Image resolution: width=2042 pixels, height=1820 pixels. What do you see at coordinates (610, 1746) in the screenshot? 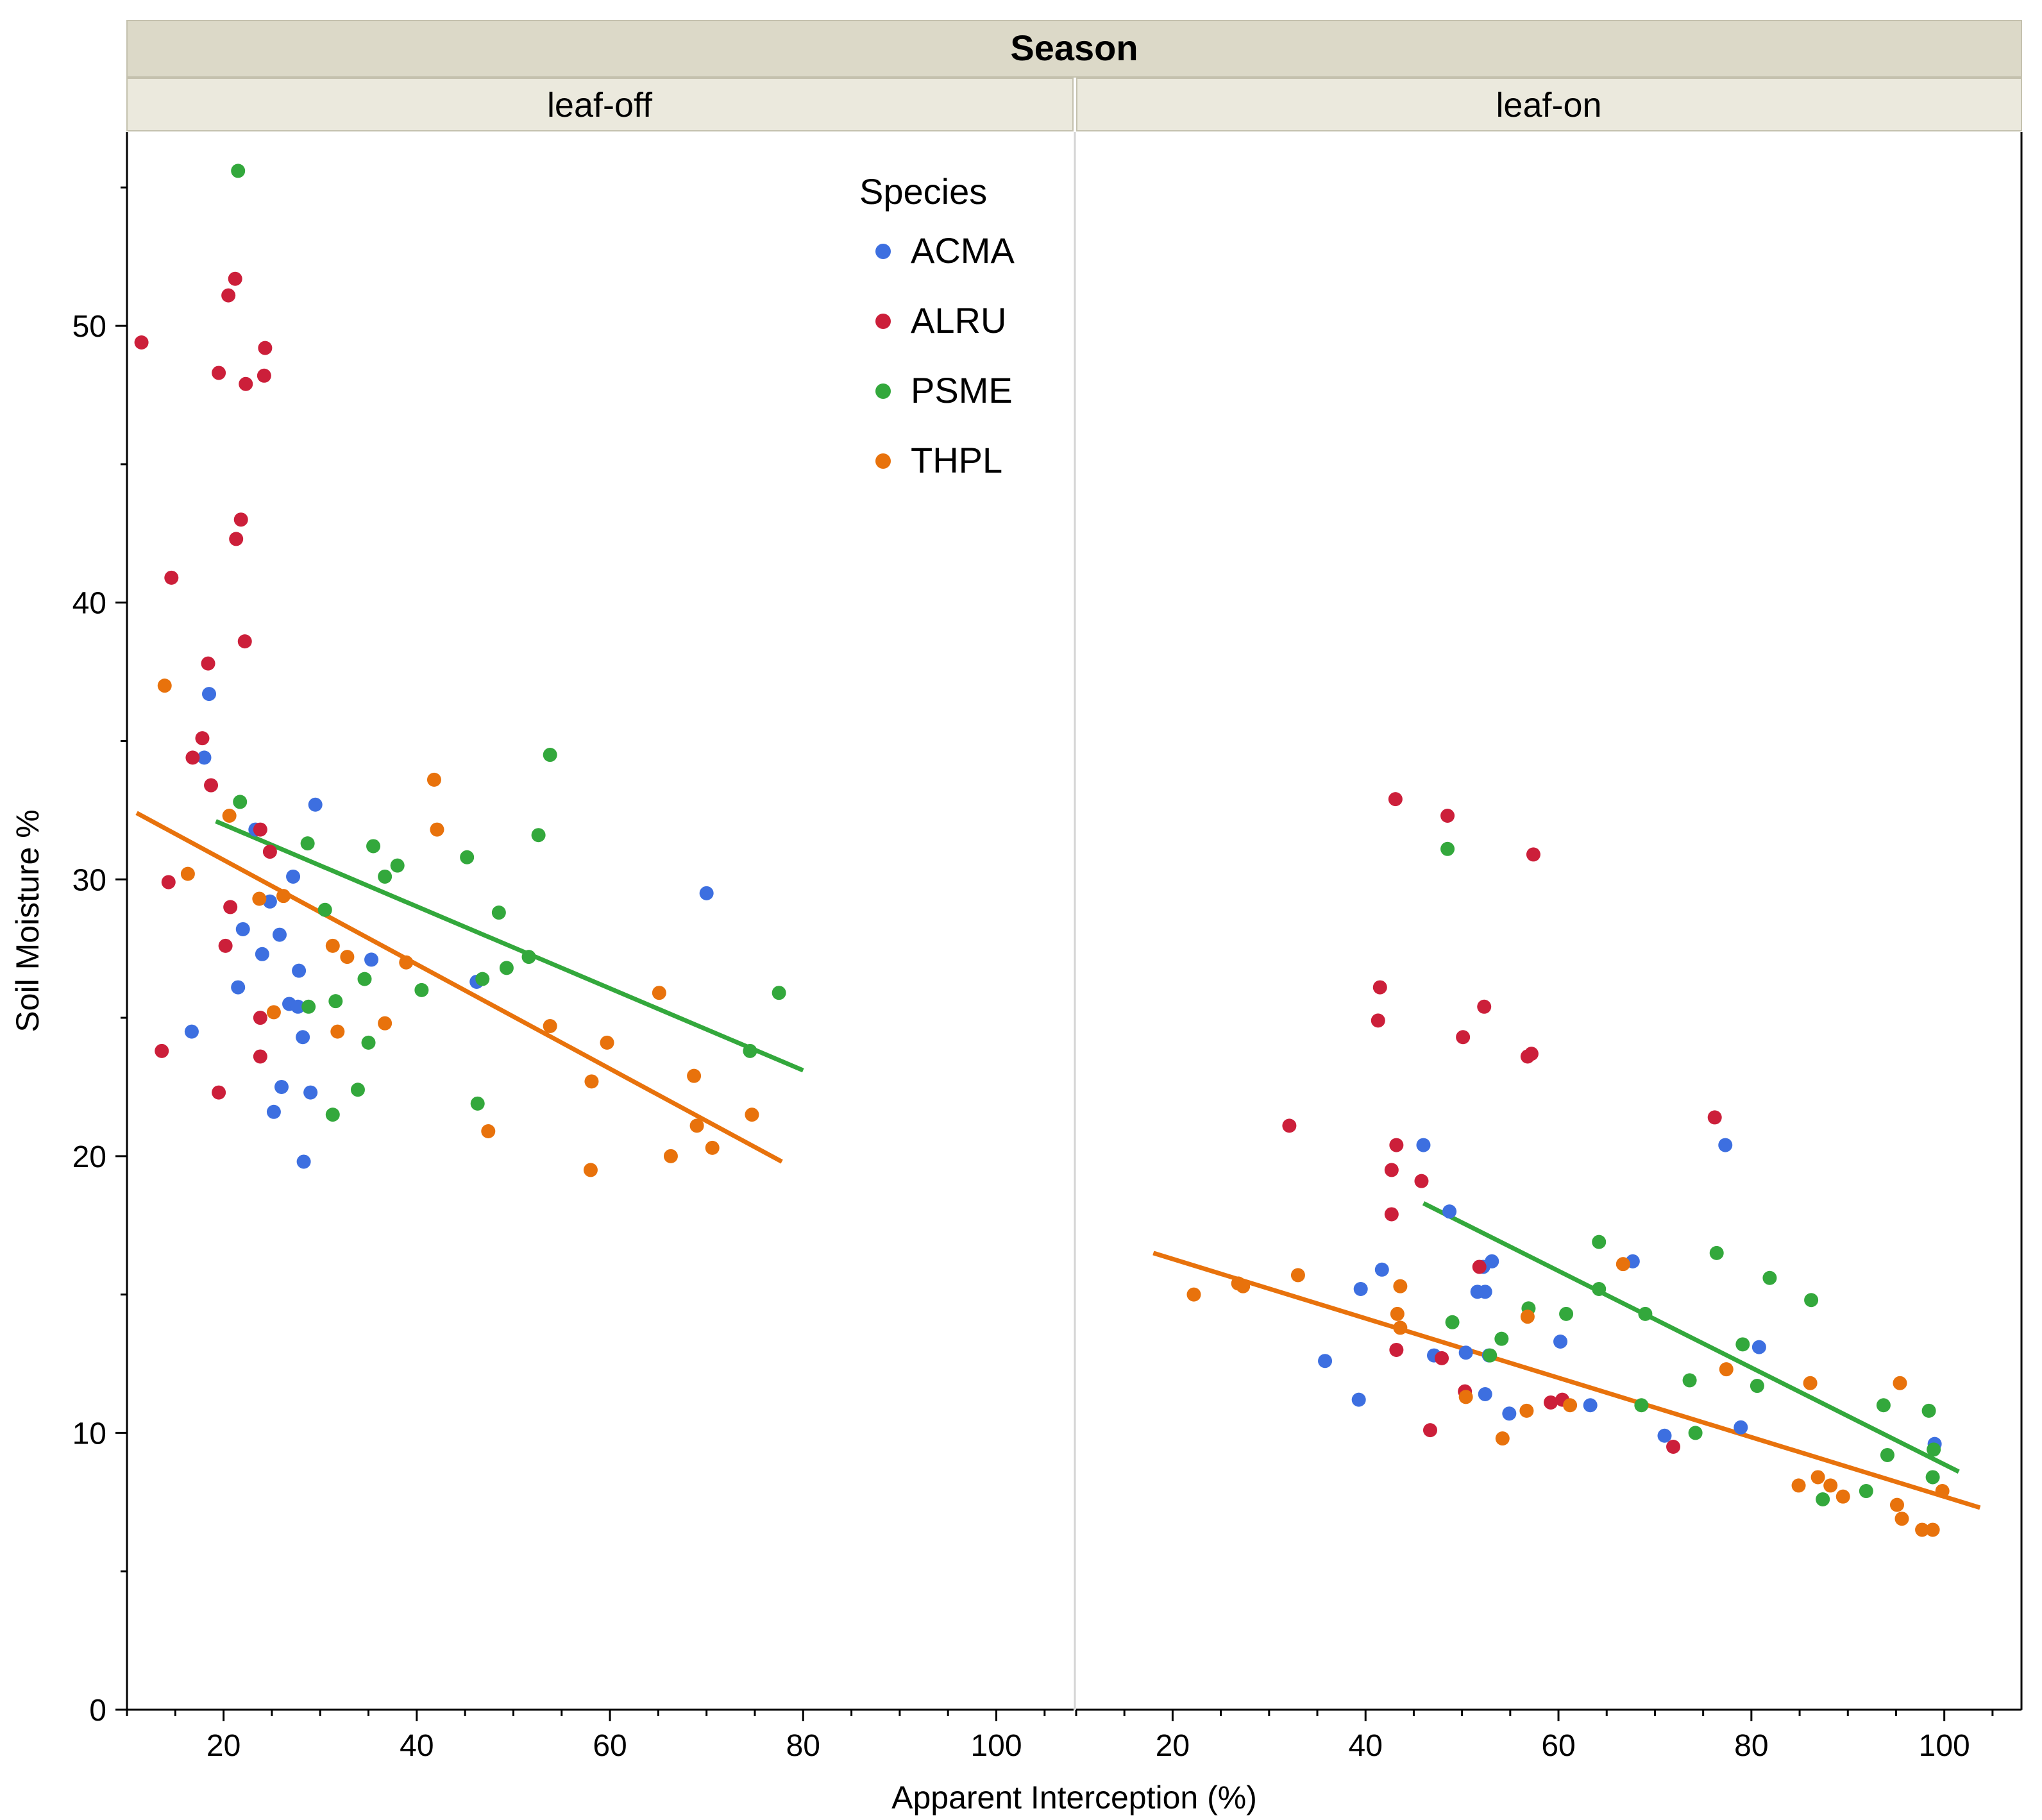
I see `x-tick-label: 60` at bounding box center [610, 1746].